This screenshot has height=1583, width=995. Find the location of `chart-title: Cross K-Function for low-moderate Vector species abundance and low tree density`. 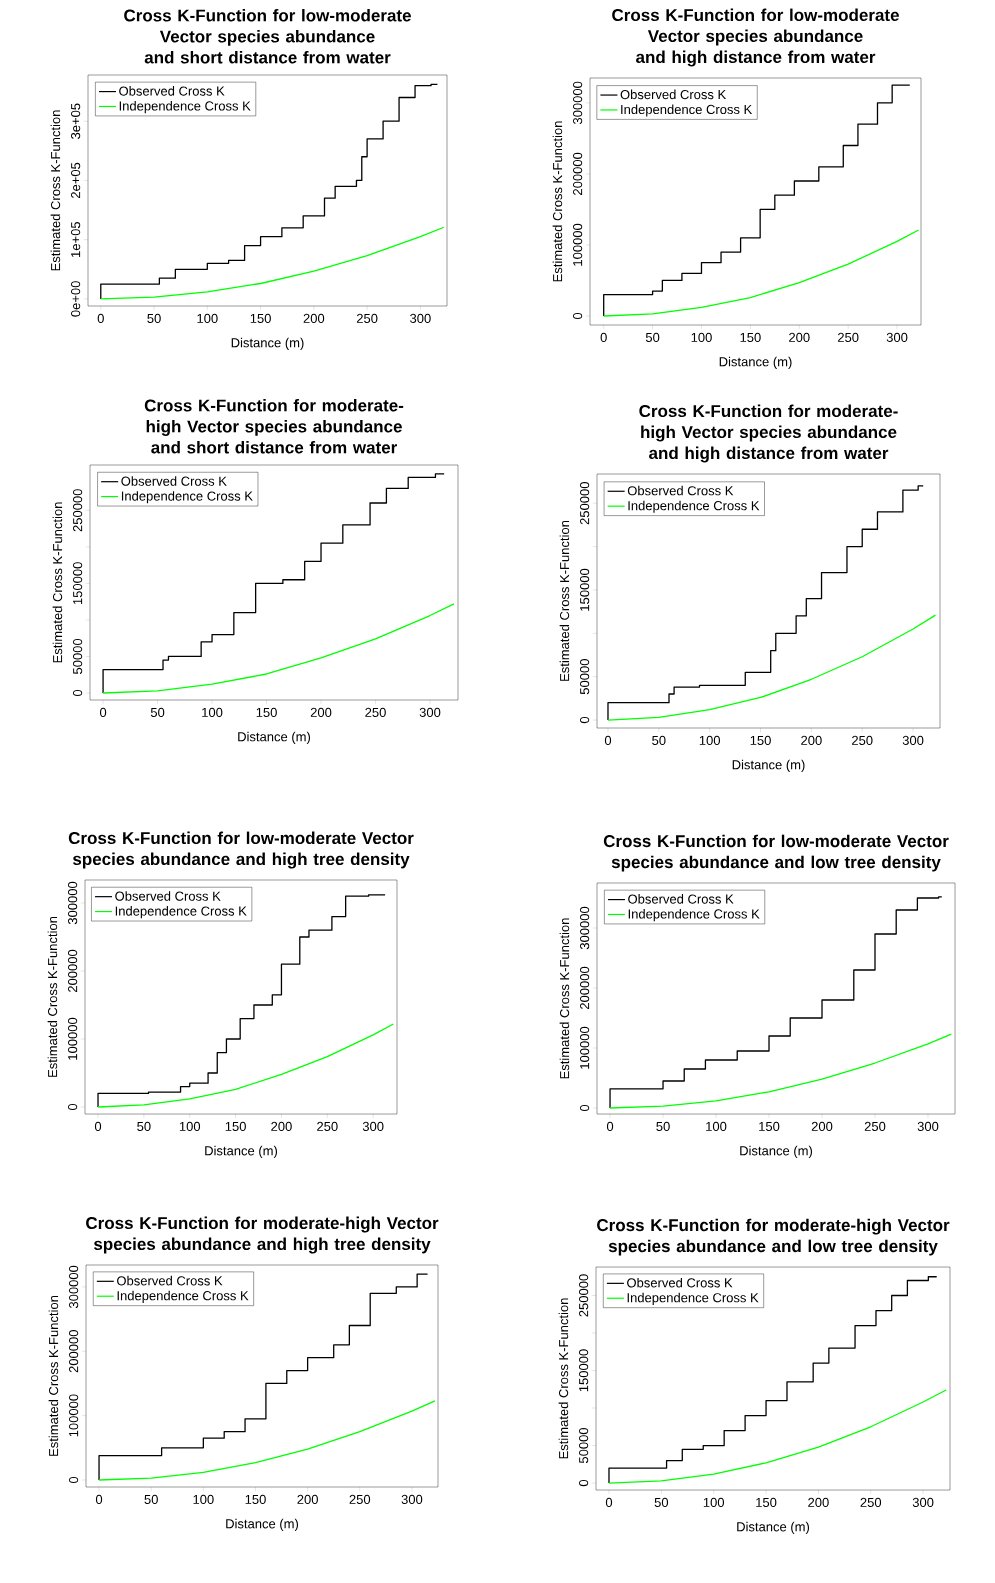

chart-title: Cross K-Function for low-moderate Vector species abundance and low tree density is located at coordinates (776, 853).